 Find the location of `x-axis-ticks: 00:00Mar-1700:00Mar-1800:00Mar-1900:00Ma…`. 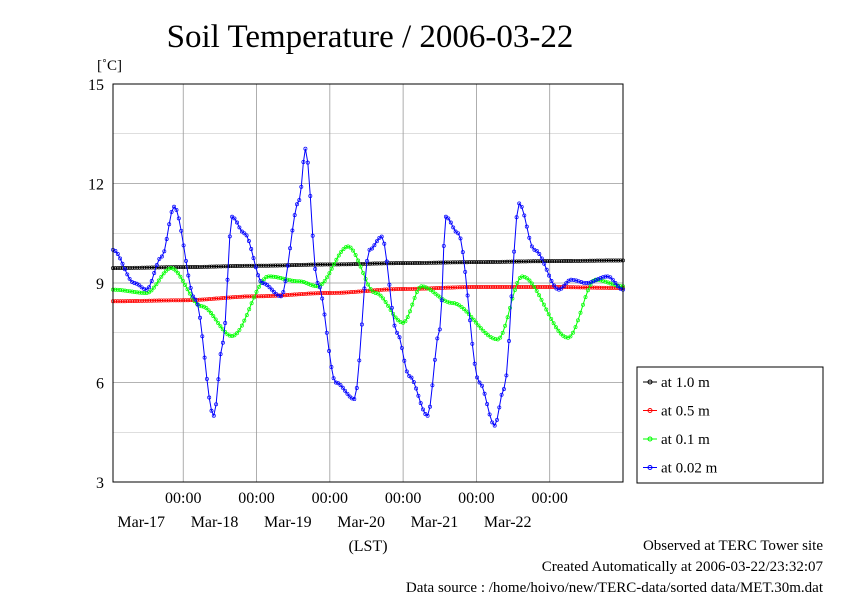

x-axis-ticks: 00:00Mar-1700:00Mar-1800:00Mar-1900:00Ma… is located at coordinates (342, 510).